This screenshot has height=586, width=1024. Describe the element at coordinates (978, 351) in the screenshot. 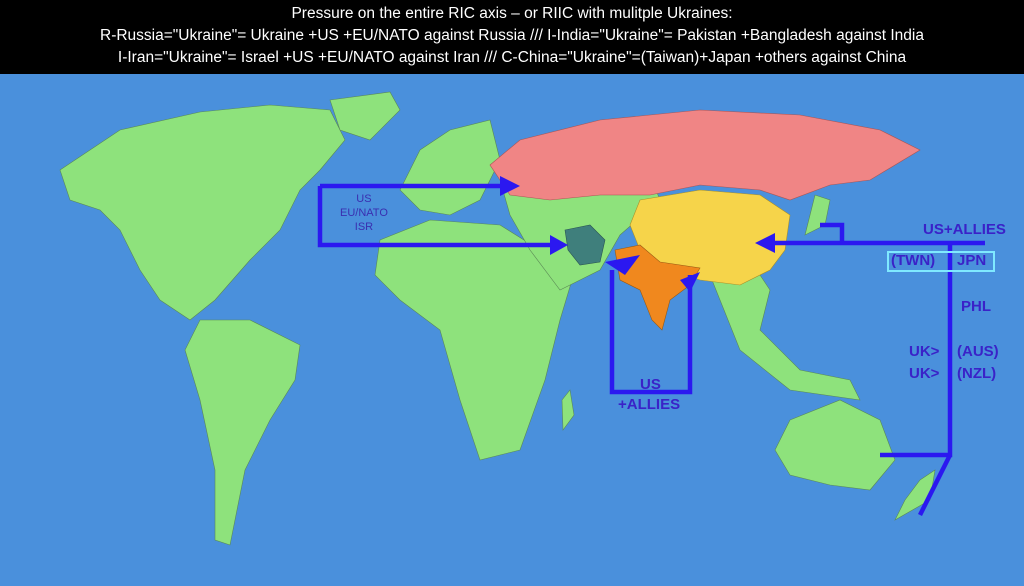

I see `label-aus: (AUS)` at that location.